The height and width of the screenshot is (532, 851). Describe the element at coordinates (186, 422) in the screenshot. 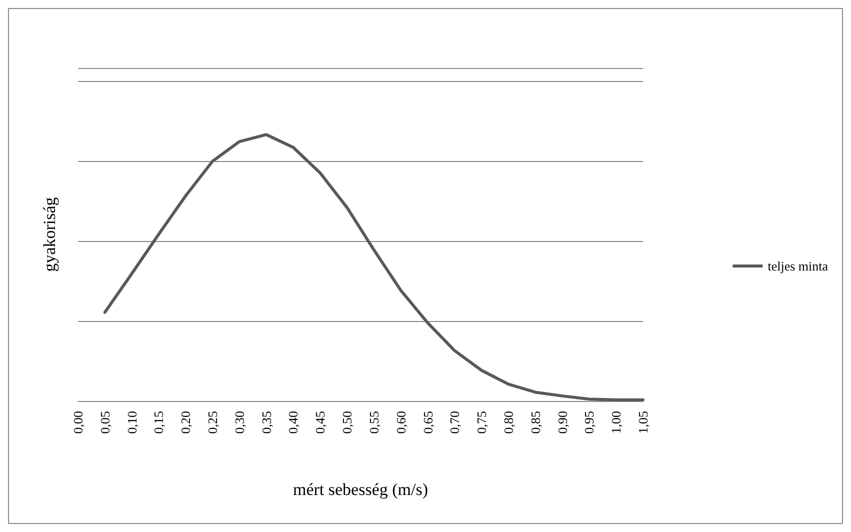

I see `x-tick-label: 0,20` at that location.